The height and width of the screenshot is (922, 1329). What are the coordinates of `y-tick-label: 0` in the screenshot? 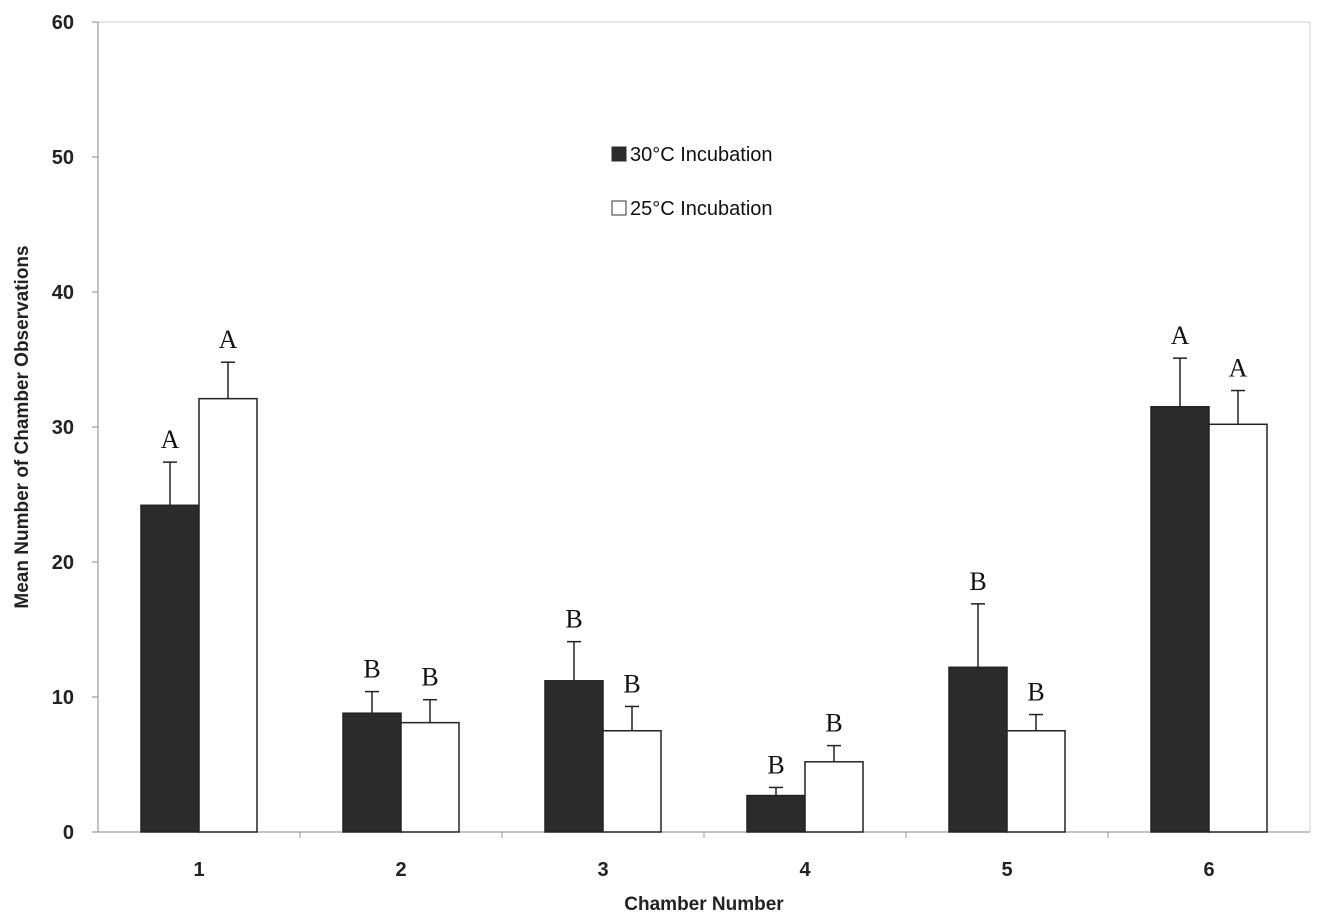 It's located at (68, 833).